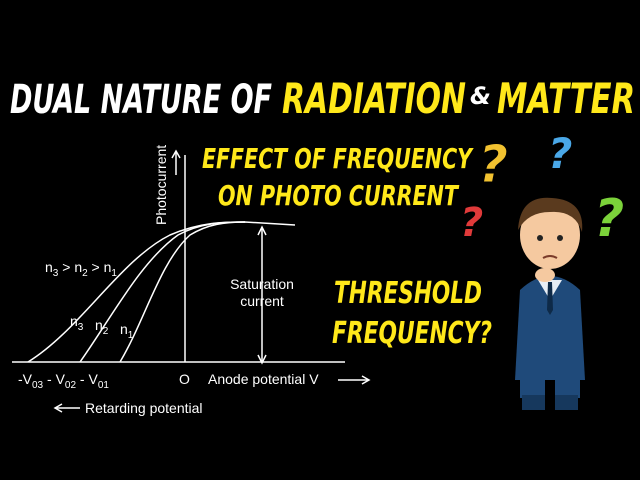 Image resolution: width=640 pixels, height=480 pixels. Describe the element at coordinates (480, 96) in the screenshot. I see `title-part: &` at that location.